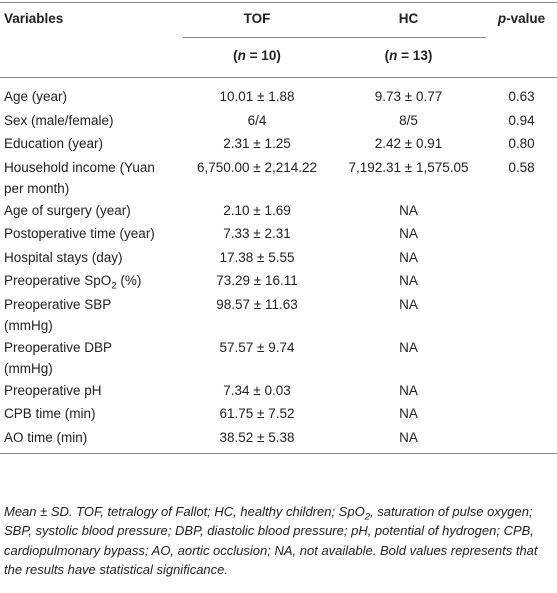 The width and height of the screenshot is (557, 593). I want to click on table-row: Age of surgery (year) 2.10 ± 1.69 NA, so click(278, 211).